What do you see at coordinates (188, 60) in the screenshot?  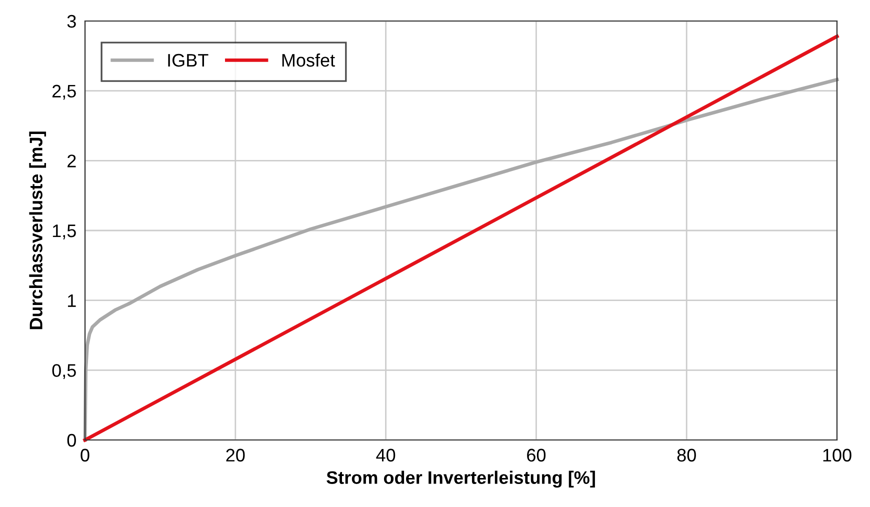 I see `legend-label: IGBT` at bounding box center [188, 60].